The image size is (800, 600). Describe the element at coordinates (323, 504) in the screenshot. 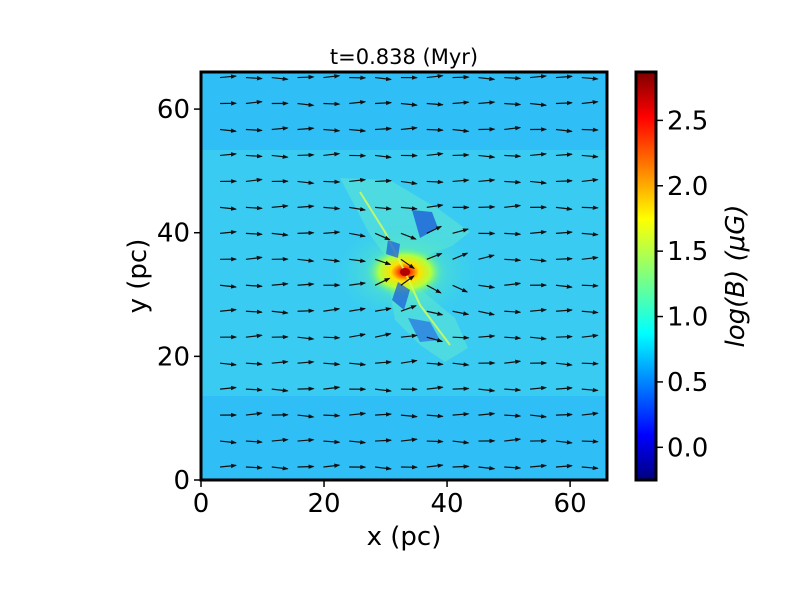

I see `x-tick-label: 20` at that location.